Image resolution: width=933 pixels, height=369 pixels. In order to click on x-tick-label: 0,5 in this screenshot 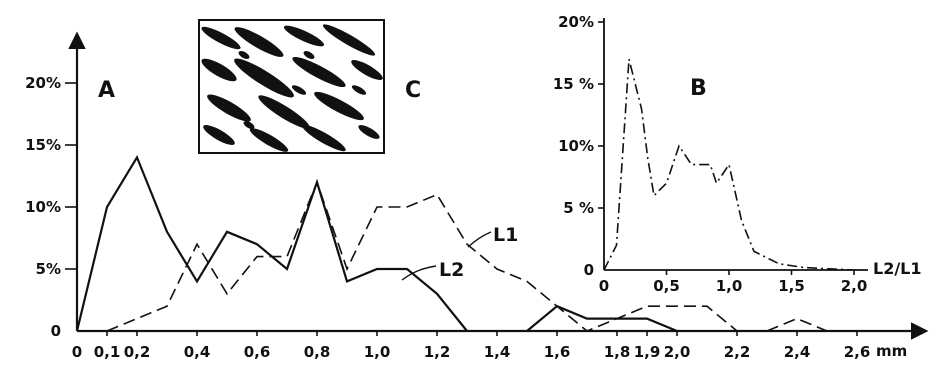, I will do `click(666, 286)`.